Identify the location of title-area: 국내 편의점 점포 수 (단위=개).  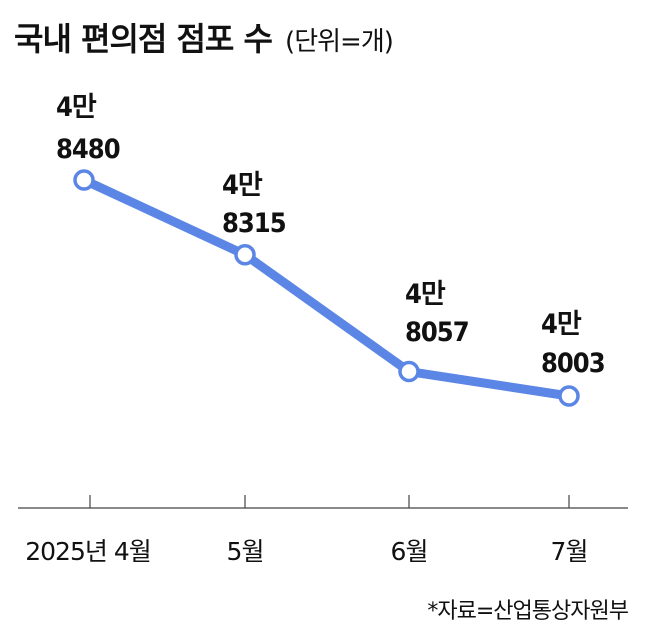
(204, 37).